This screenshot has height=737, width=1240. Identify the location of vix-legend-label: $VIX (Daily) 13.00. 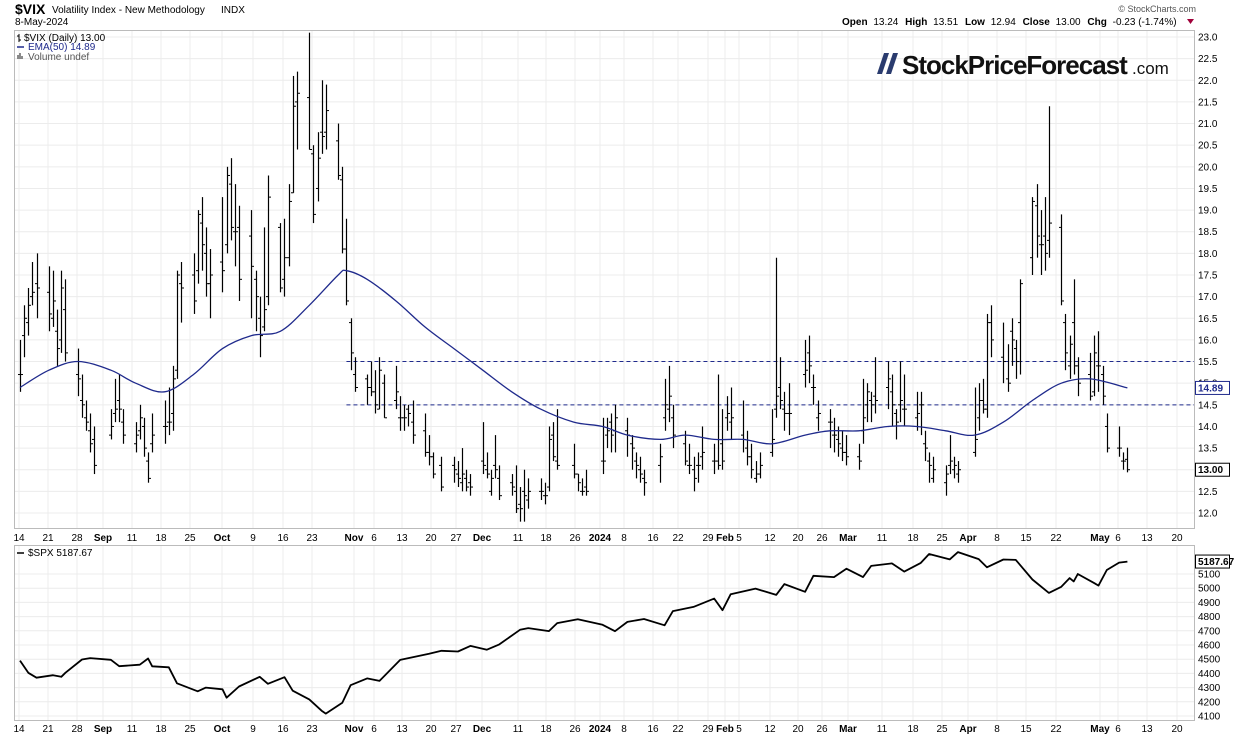
(65, 38).